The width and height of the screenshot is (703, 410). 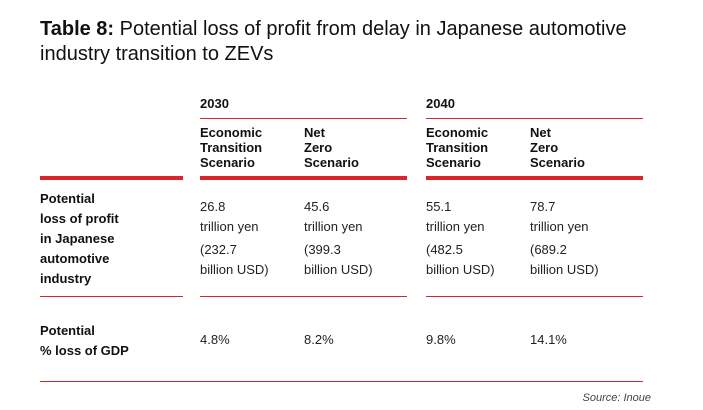 What do you see at coordinates (617, 398) in the screenshot?
I see `source-note: Source: Inoue` at bounding box center [617, 398].